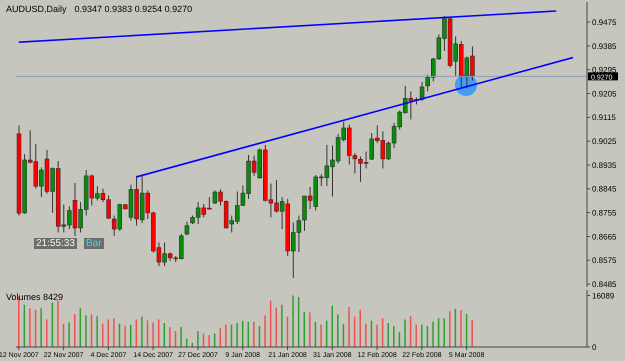 The image size is (625, 361). I want to click on y-tick-label: 16089, so click(603, 295).